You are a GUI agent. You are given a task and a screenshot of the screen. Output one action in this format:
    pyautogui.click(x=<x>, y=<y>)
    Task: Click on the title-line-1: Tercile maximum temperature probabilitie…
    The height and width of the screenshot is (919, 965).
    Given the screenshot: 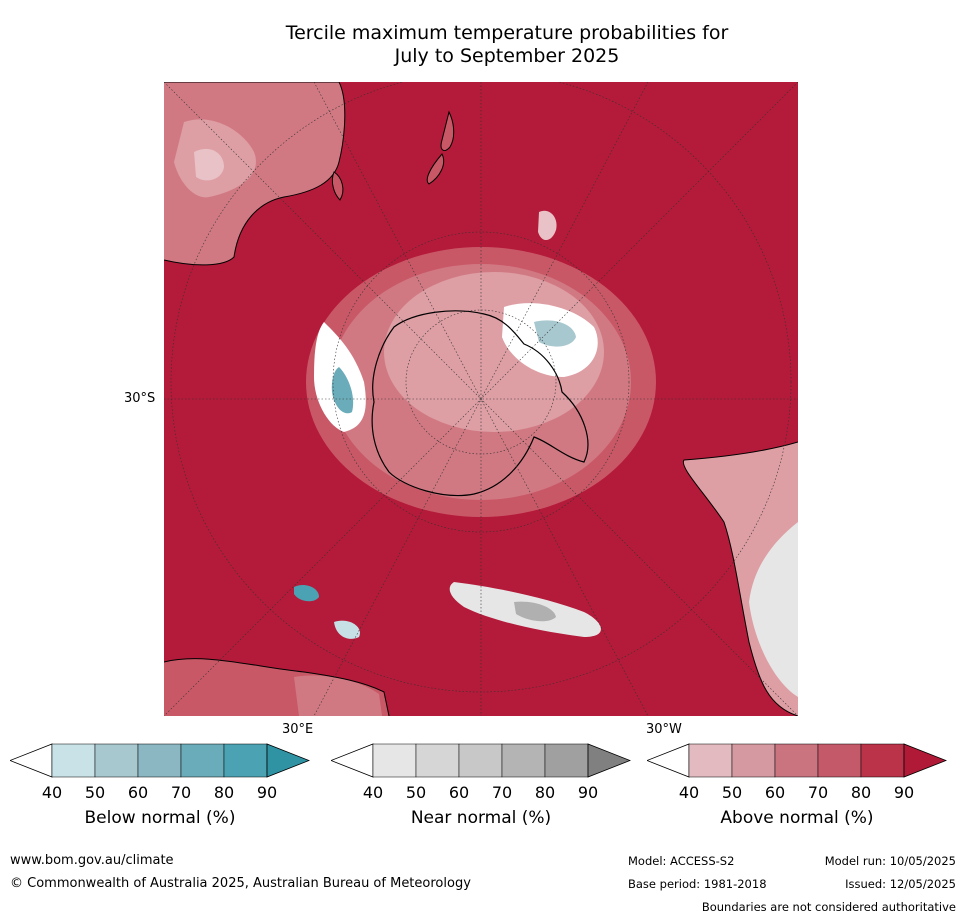 What is the action you would take?
    pyautogui.click(x=507, y=33)
    